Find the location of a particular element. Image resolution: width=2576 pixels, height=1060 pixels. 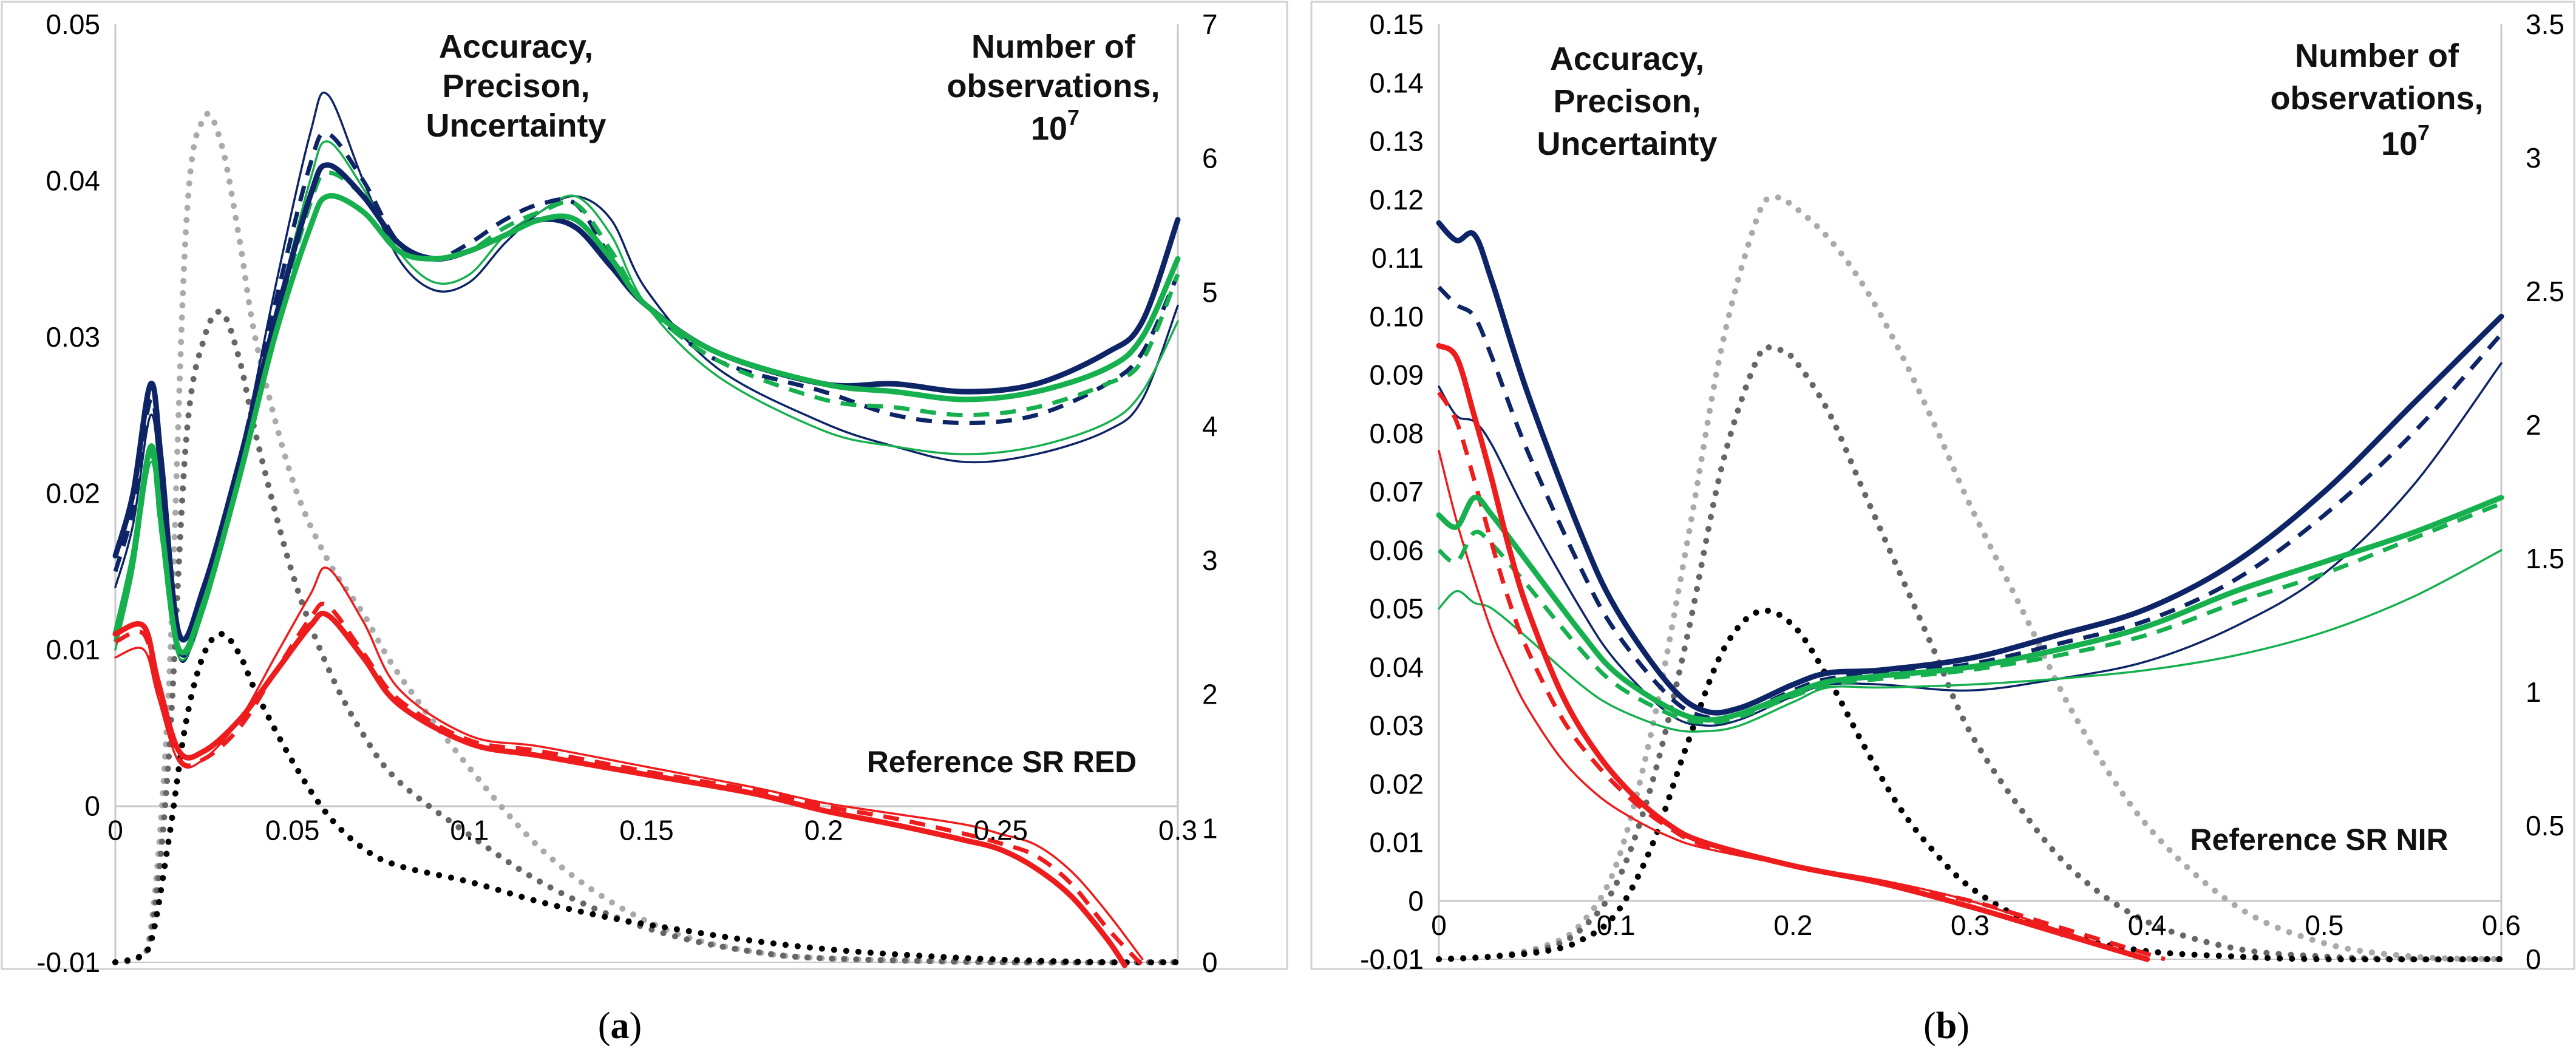

panel-b-x-ticks: 0 0.1 0.2 0.3 0.4 0.5 0.6 is located at coordinates (1976, 925).